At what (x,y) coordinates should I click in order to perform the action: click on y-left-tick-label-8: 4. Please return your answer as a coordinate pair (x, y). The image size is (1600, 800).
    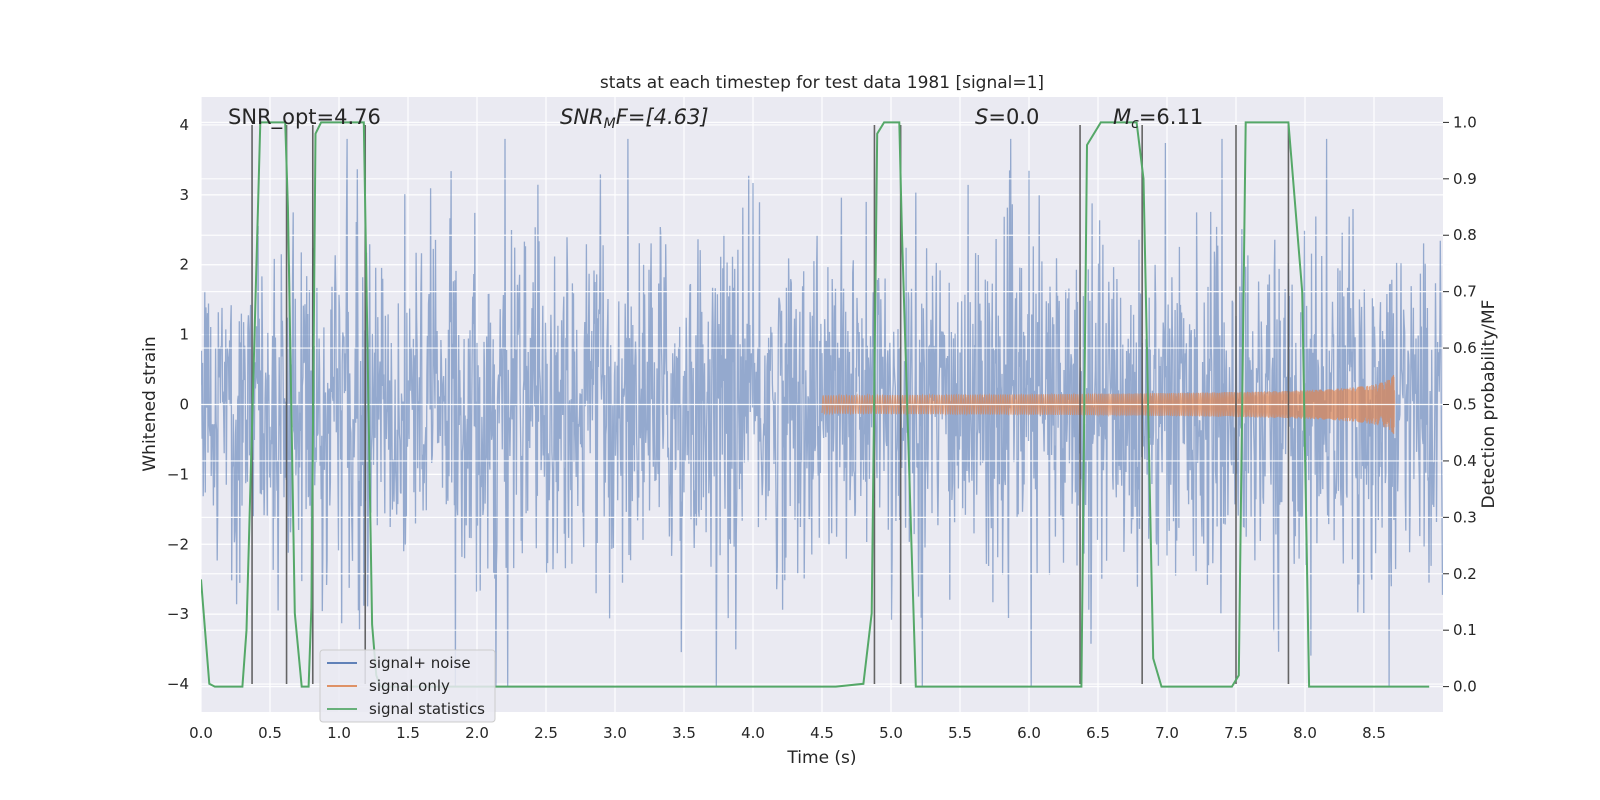
    Looking at the image, I should click on (184, 125).